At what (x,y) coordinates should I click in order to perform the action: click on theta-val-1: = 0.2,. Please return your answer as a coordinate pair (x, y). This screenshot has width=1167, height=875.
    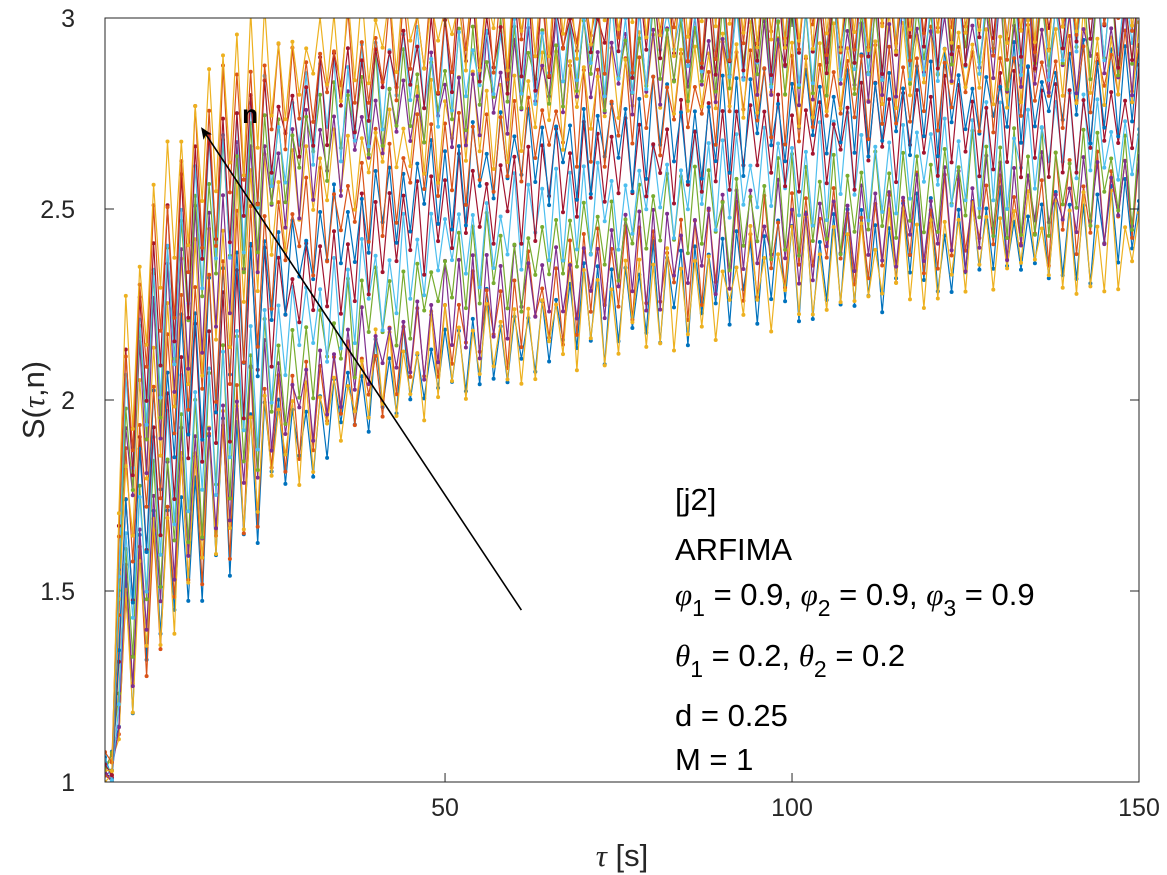
    Looking at the image, I should click on (751, 655).